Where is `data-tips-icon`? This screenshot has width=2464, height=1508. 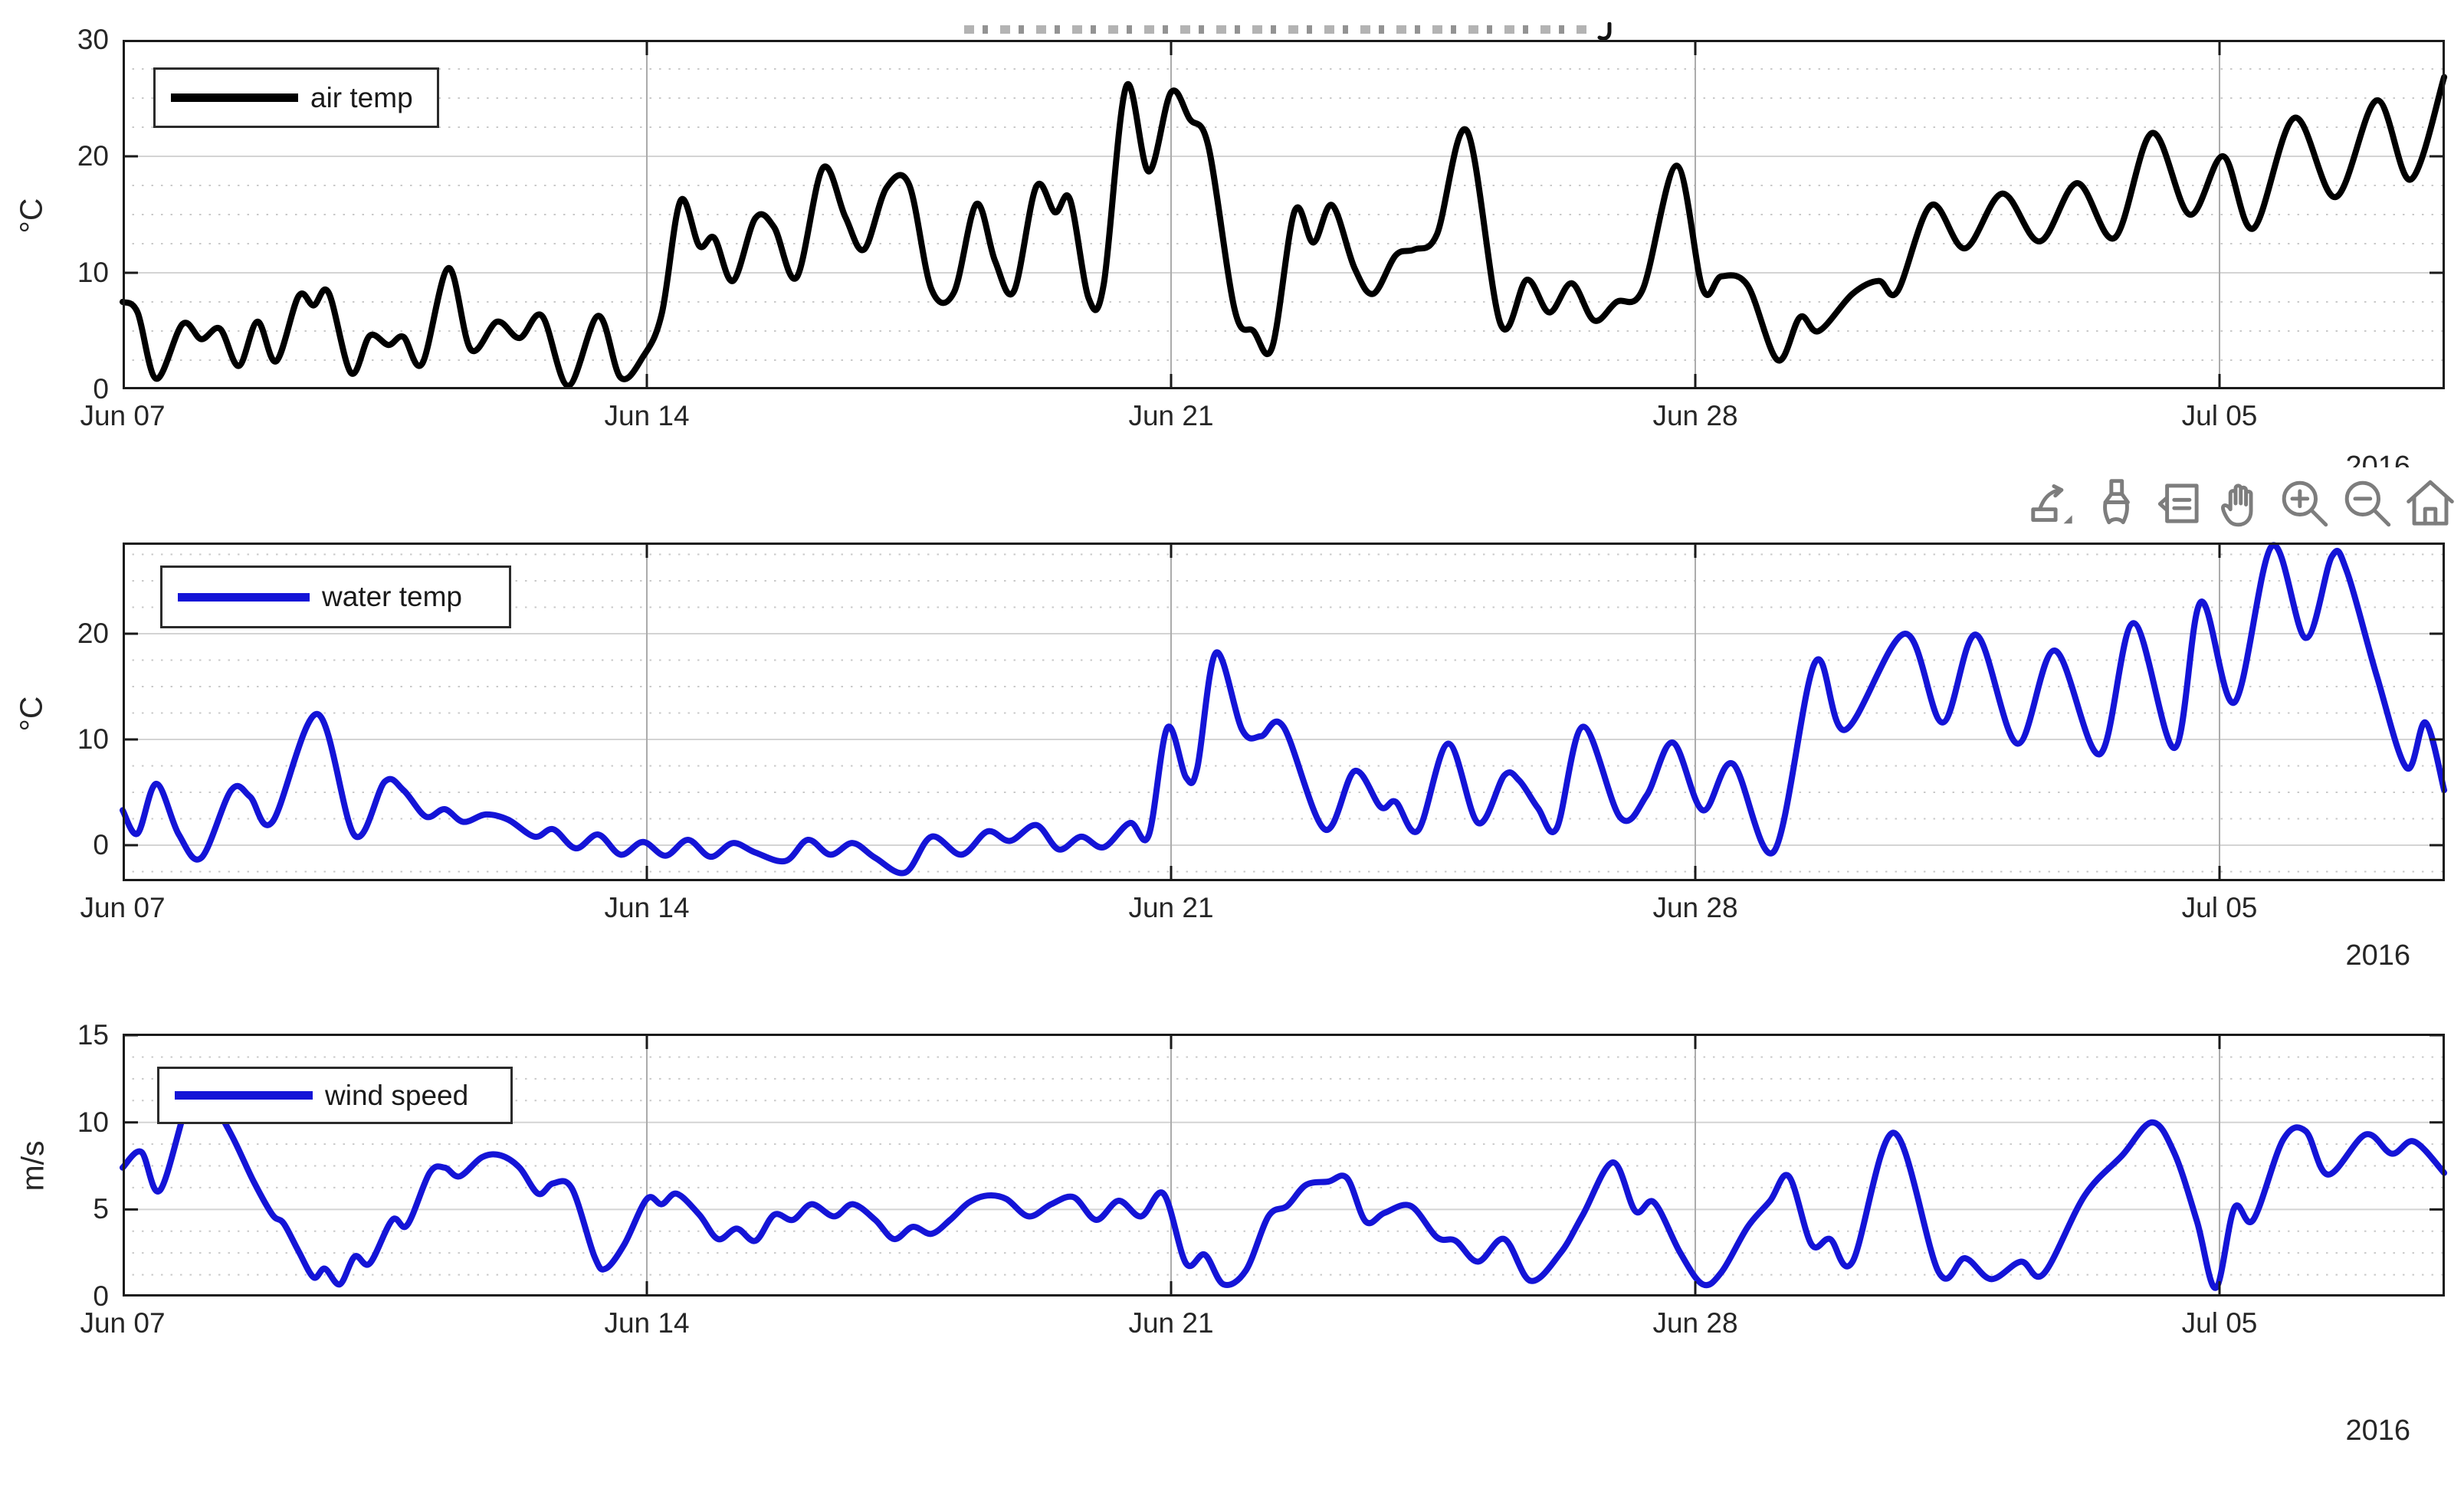 data-tips-icon is located at coordinates (2179, 503).